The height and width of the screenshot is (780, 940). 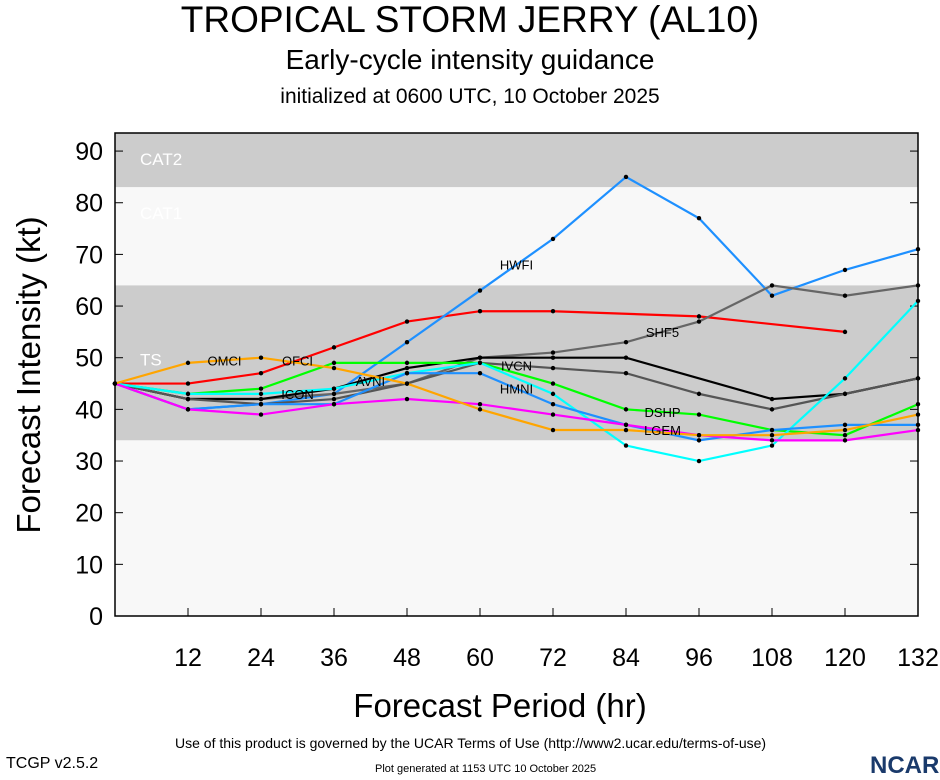 What do you see at coordinates (516, 265) in the screenshot?
I see `series-label: HWFI` at bounding box center [516, 265].